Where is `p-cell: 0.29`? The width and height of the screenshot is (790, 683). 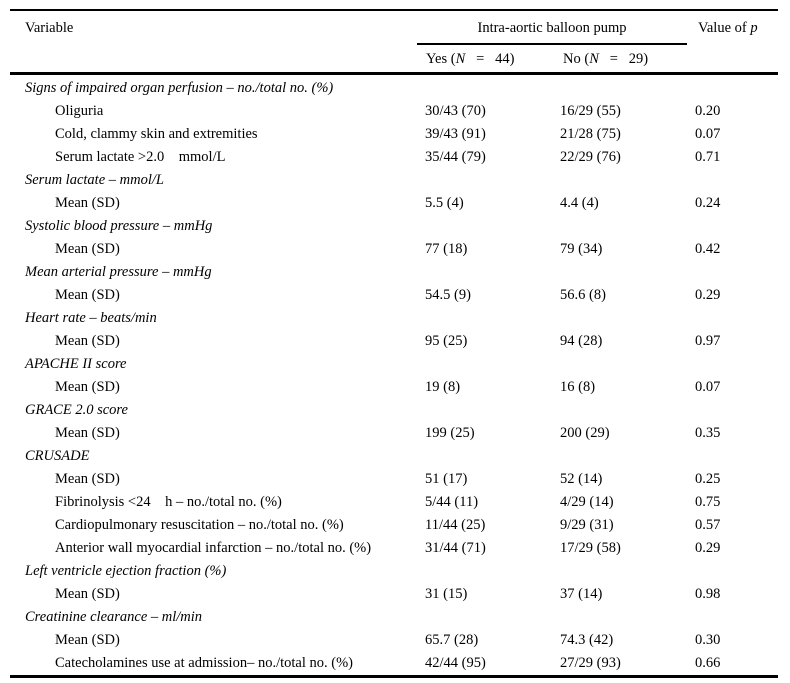 p-cell: 0.29 is located at coordinates (708, 548).